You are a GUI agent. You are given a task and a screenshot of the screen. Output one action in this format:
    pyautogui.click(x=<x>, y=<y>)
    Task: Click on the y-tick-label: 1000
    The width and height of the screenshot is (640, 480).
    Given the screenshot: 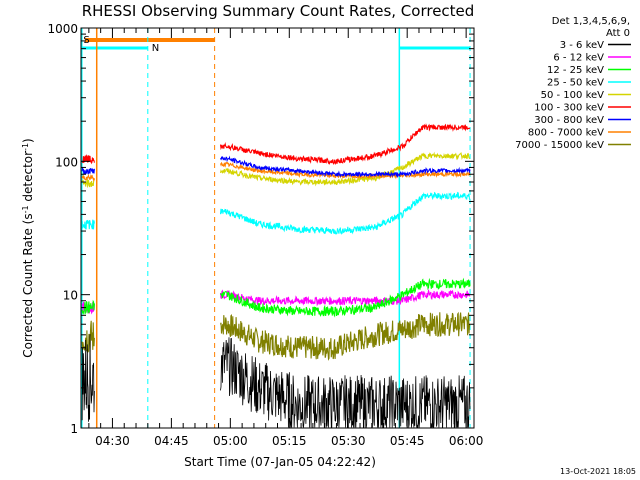 What is the action you would take?
    pyautogui.click(x=62, y=29)
    